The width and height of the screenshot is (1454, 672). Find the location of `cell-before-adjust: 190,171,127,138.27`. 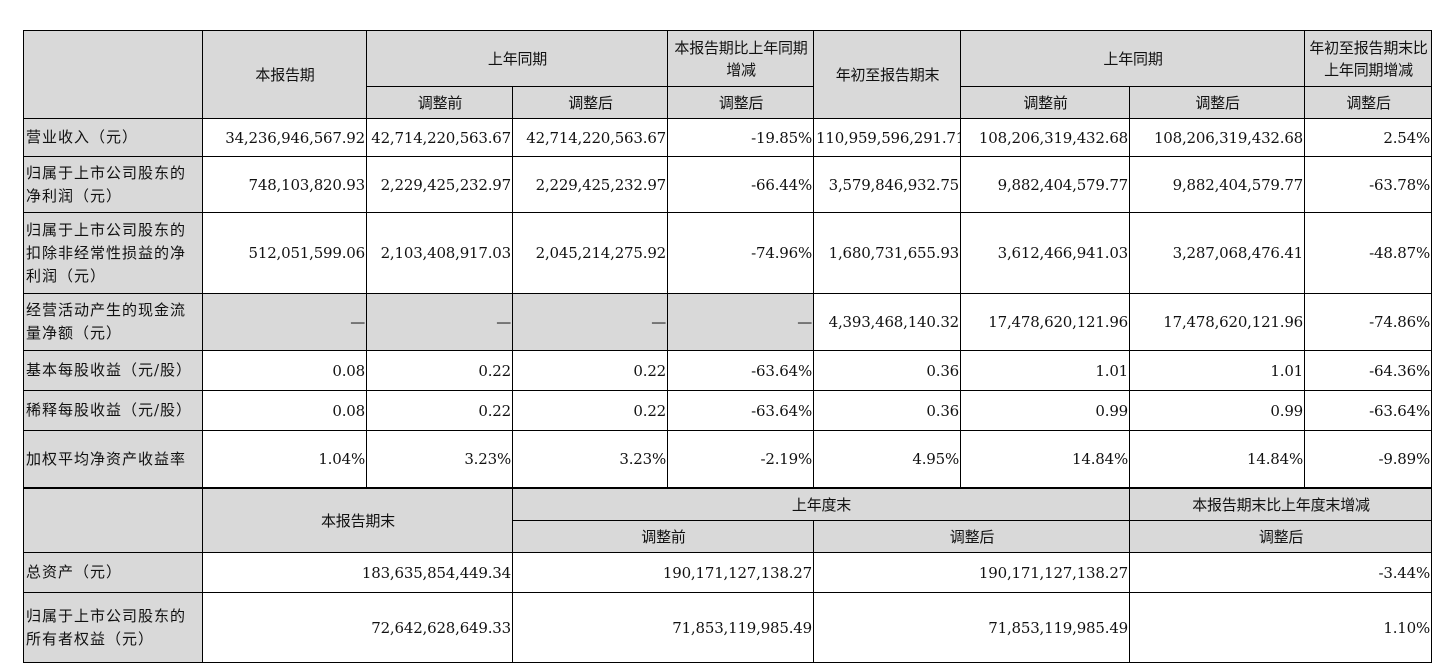

cell-before-adjust: 190,171,127,138.27 is located at coordinates (663, 572).